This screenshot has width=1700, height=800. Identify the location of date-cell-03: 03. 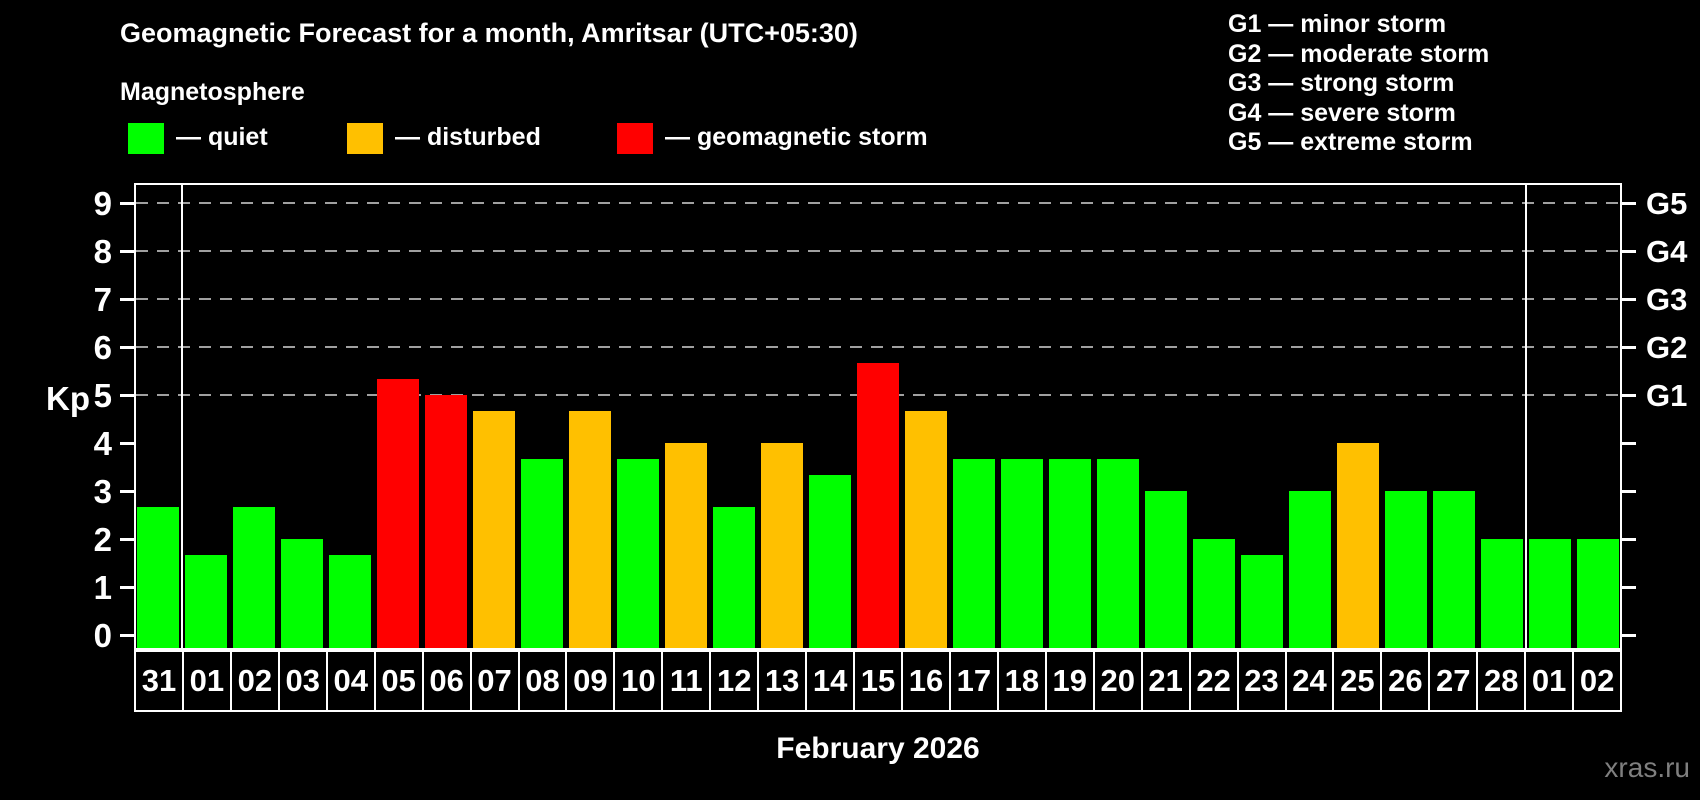
(304, 681).